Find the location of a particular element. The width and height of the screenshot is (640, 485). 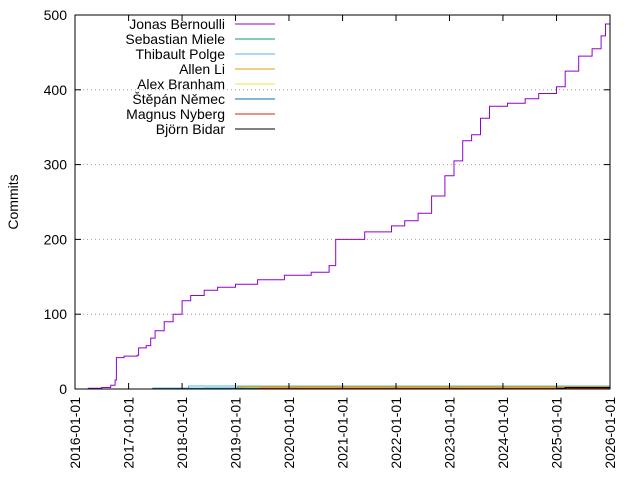

y-tick-label: 300 is located at coordinates (56, 165).